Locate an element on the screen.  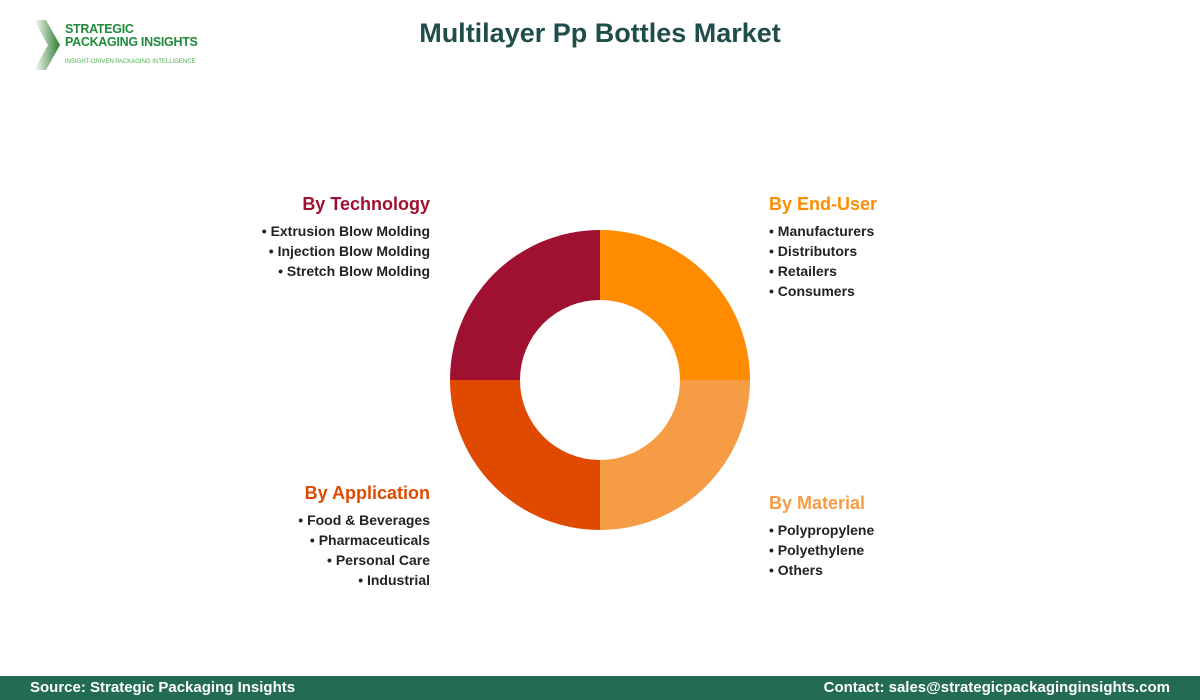
segment-end-user is located at coordinates (675, 305).